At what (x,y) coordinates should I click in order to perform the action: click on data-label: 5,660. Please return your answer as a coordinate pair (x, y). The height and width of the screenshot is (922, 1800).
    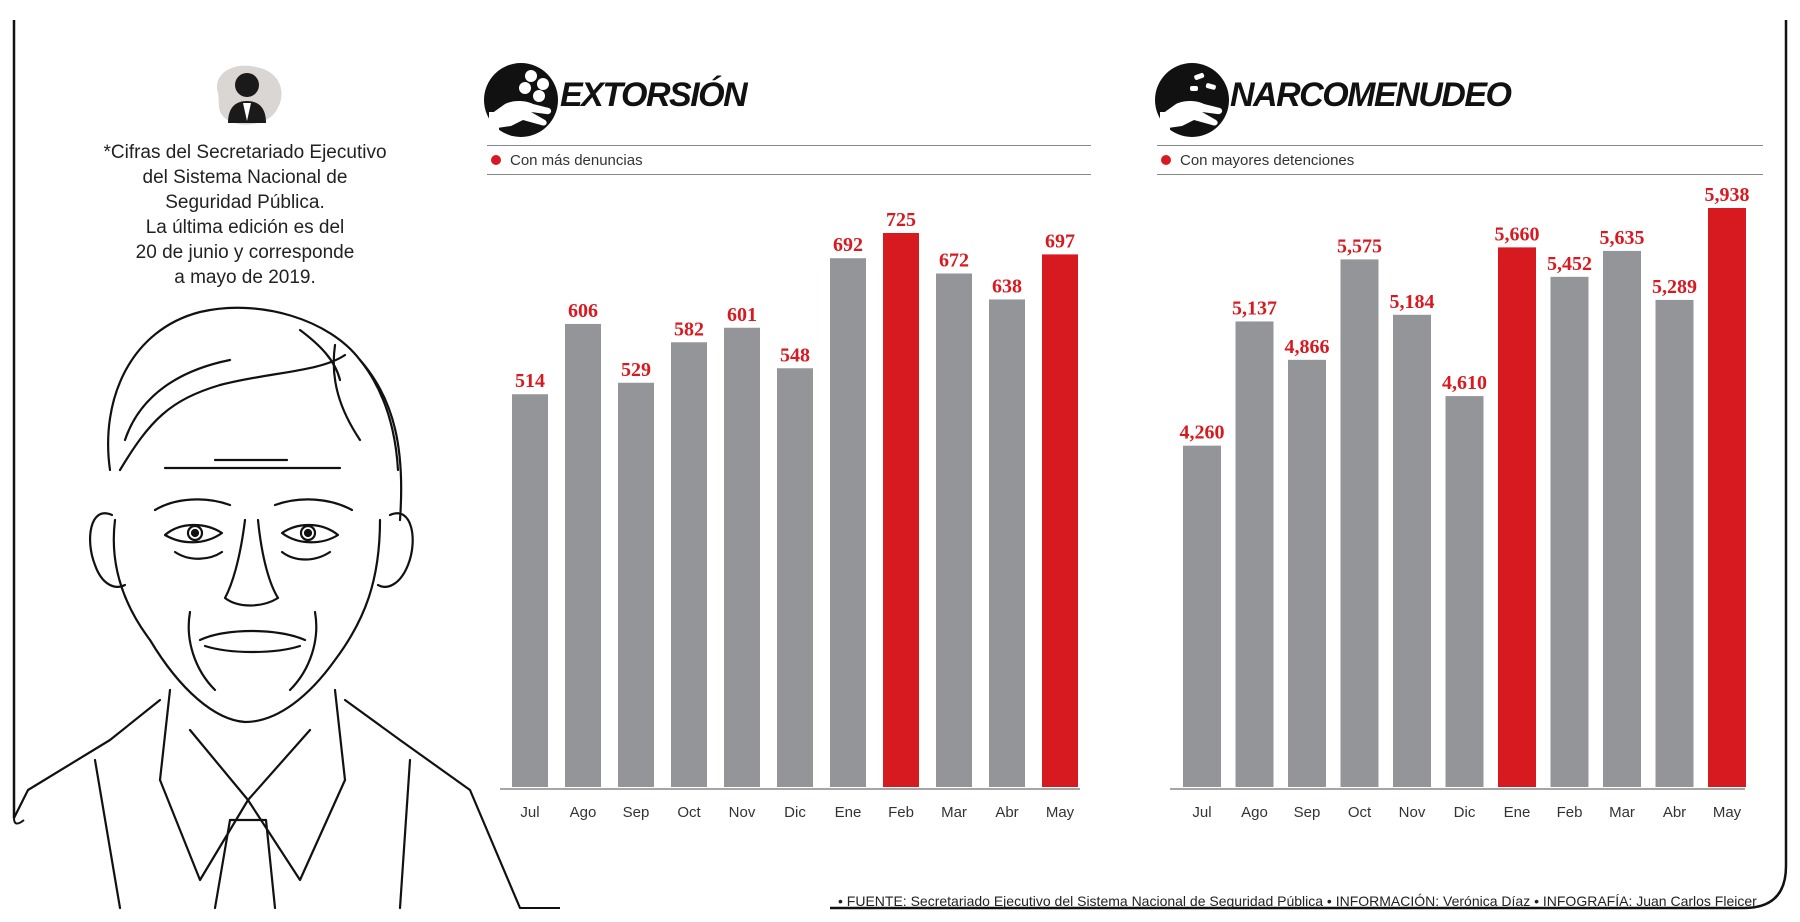
    Looking at the image, I should click on (1517, 234).